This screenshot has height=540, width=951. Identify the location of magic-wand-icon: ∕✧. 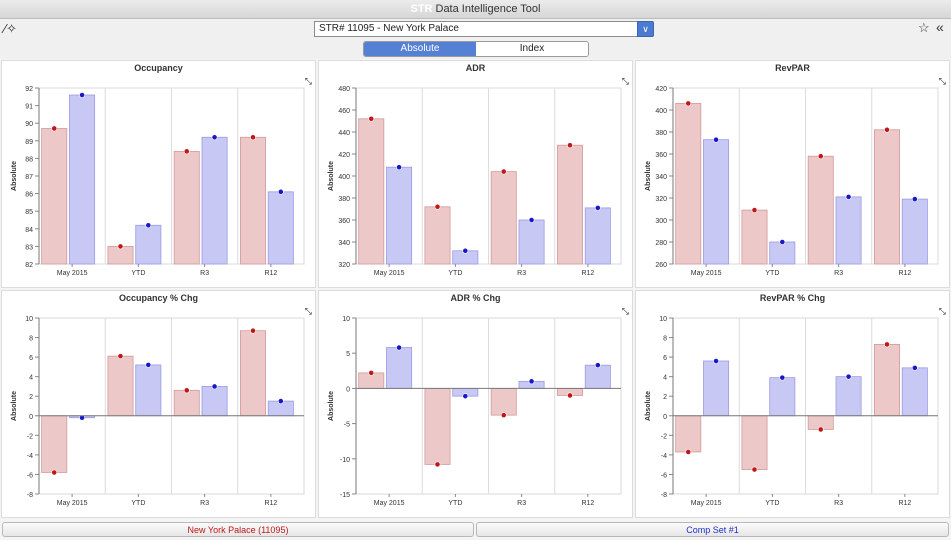
(11, 28).